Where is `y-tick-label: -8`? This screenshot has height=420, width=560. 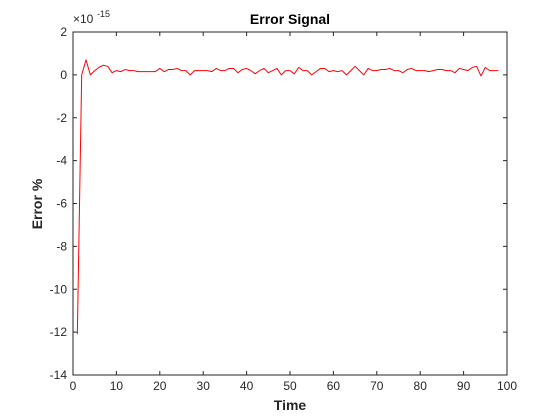
y-tick-label: -8 is located at coordinates (61, 246).